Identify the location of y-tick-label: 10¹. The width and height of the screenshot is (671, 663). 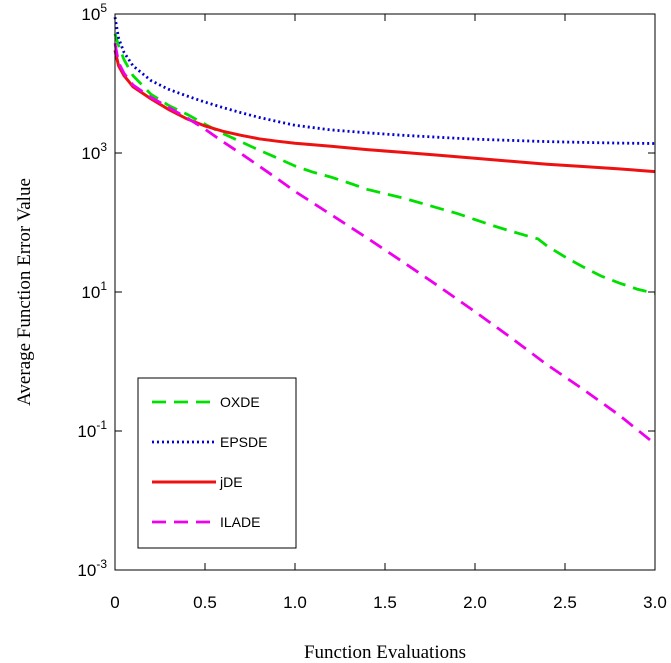
(94, 290).